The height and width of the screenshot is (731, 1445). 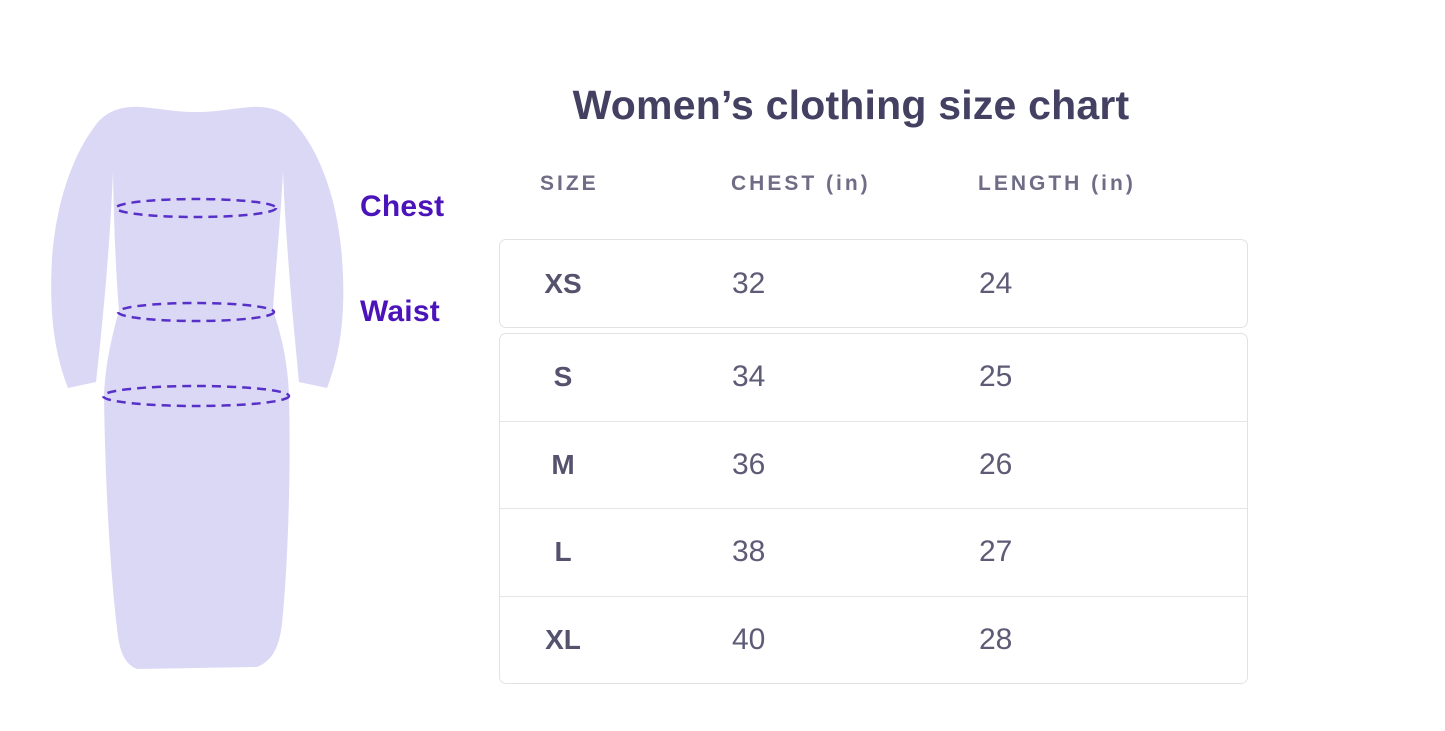 What do you see at coordinates (996, 283) in the screenshot?
I see `length-value: 24` at bounding box center [996, 283].